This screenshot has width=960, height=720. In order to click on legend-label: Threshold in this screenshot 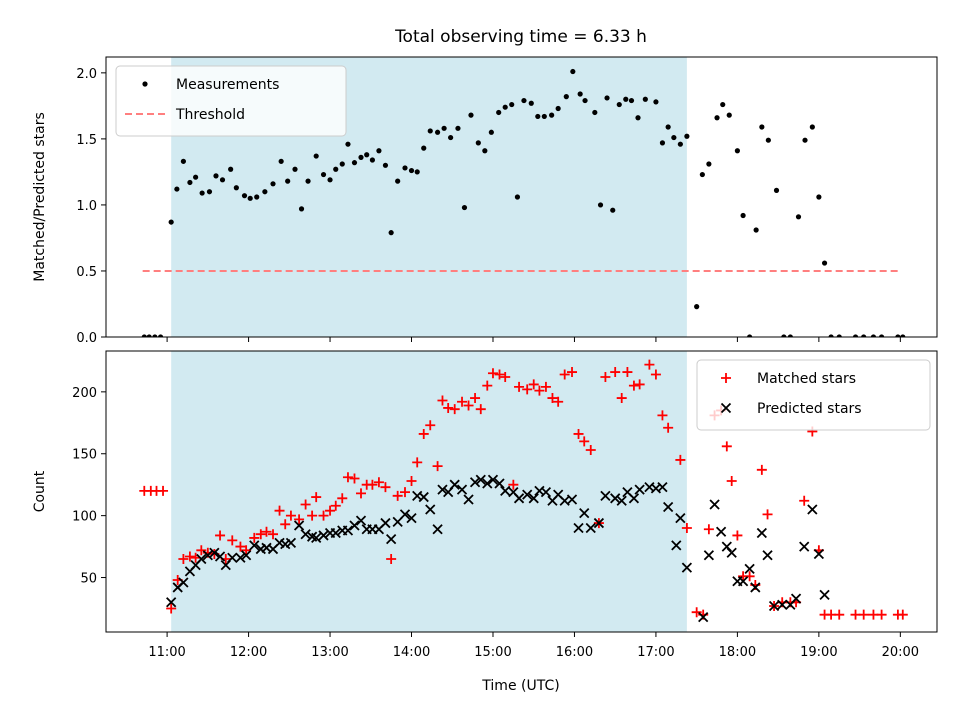, I will do `click(210, 115)`.